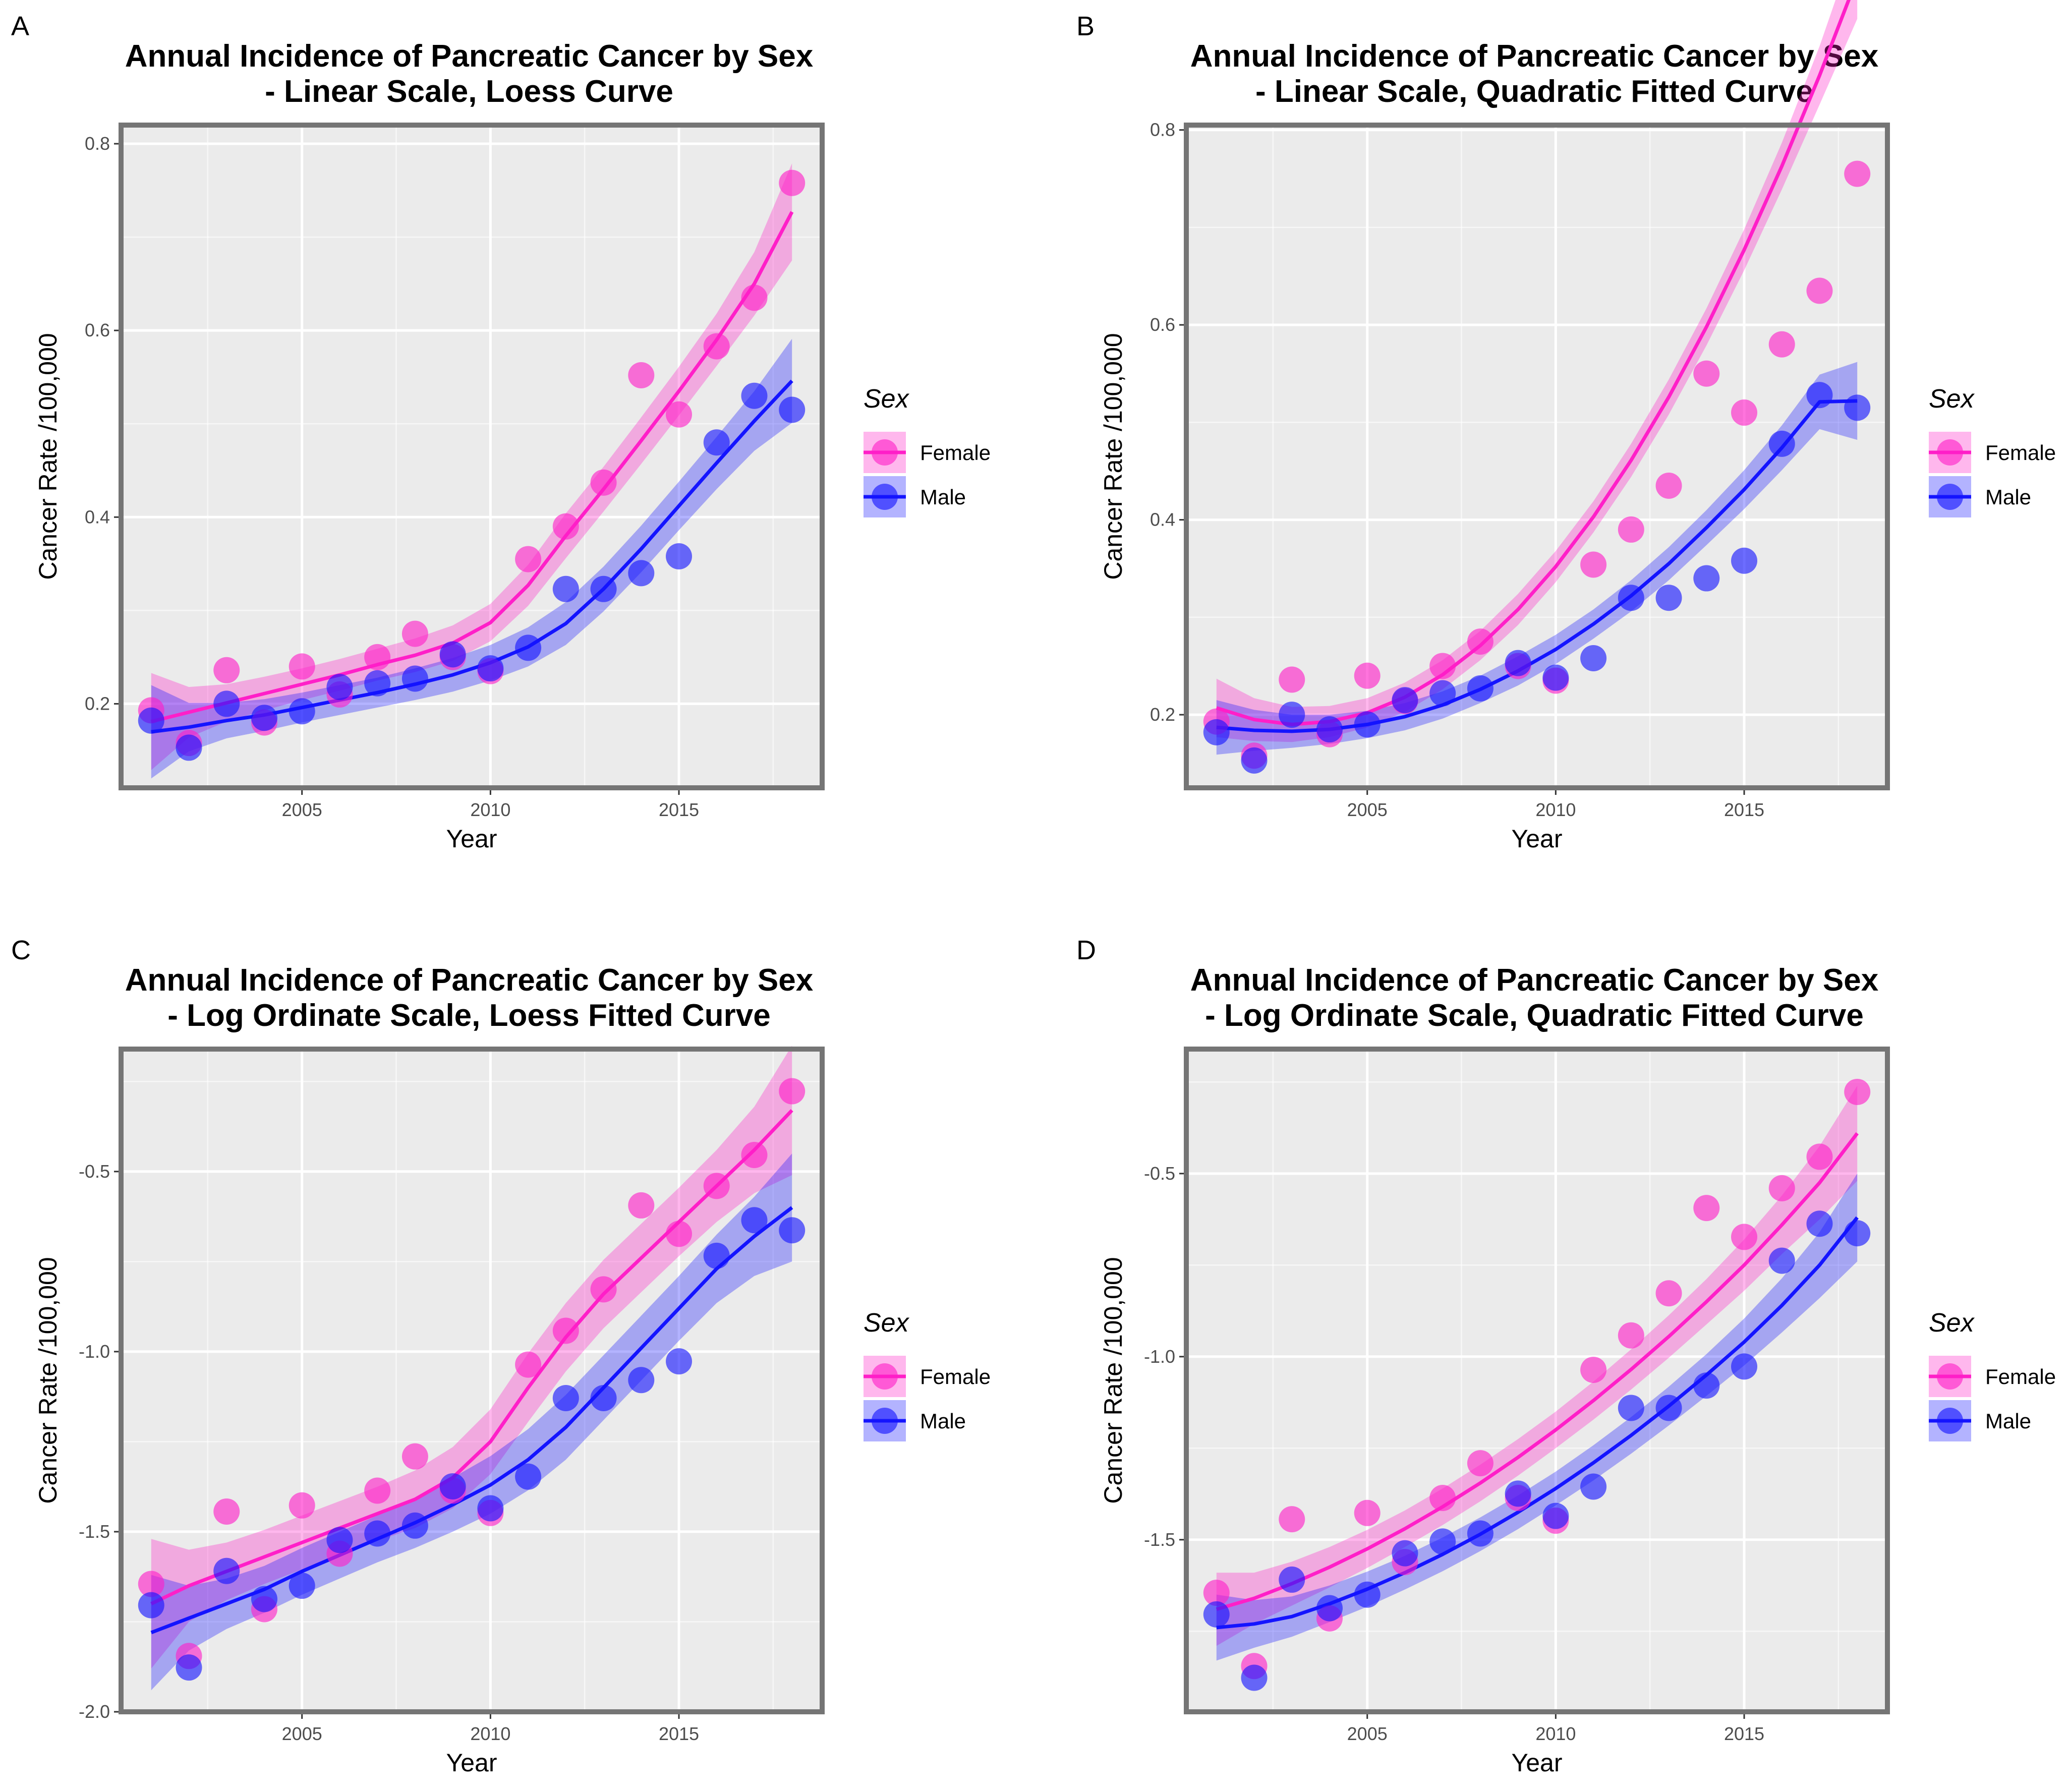  What do you see at coordinates (20, 26) in the screenshot?
I see `panel-letter: A` at bounding box center [20, 26].